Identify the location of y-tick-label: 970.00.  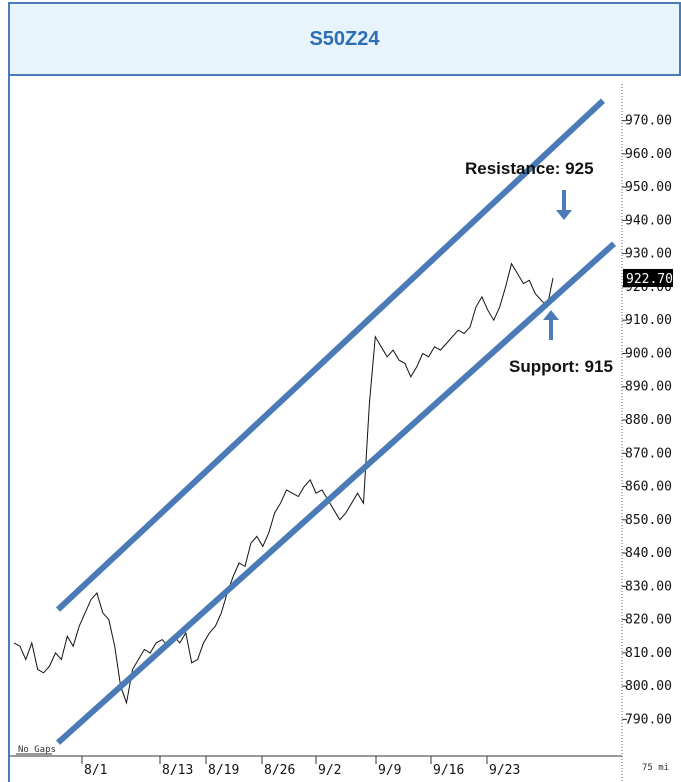
(648, 121).